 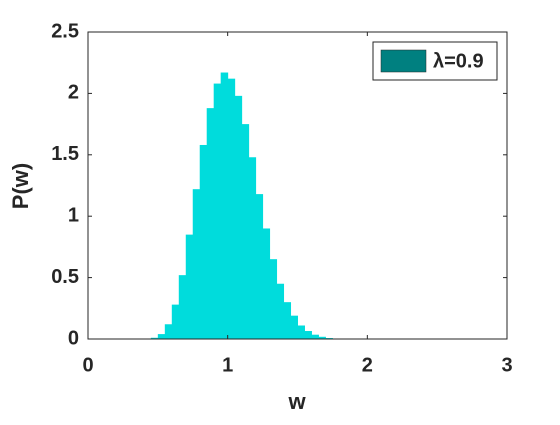 I want to click on y-tick-label: 0, so click(x=73, y=338).